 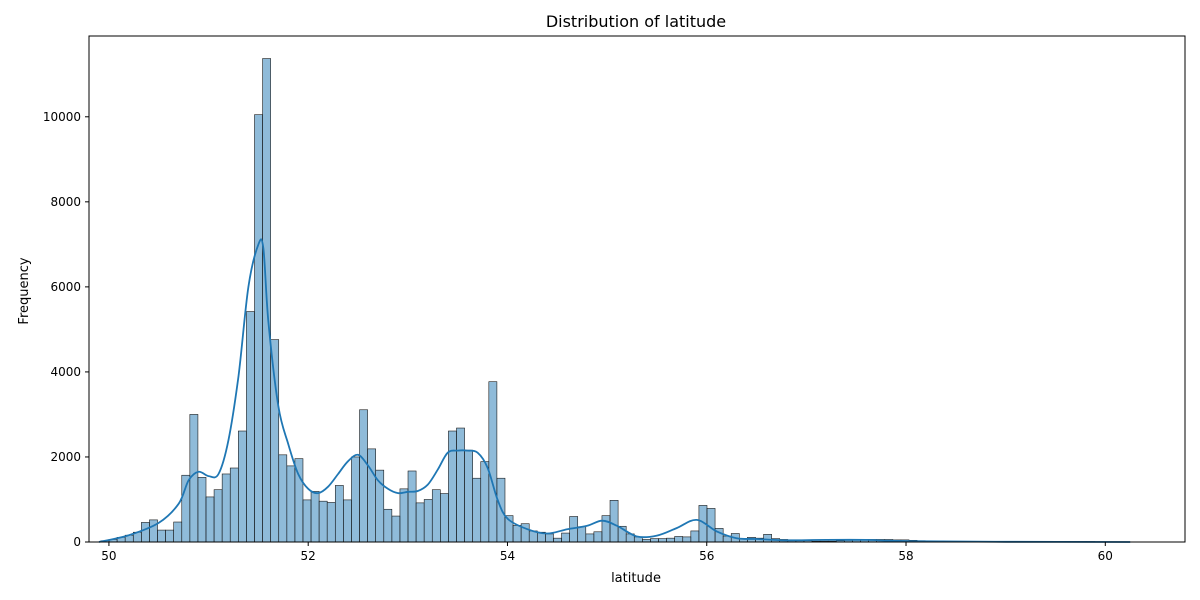 I want to click on x-tick-label: 54, so click(x=507, y=556).